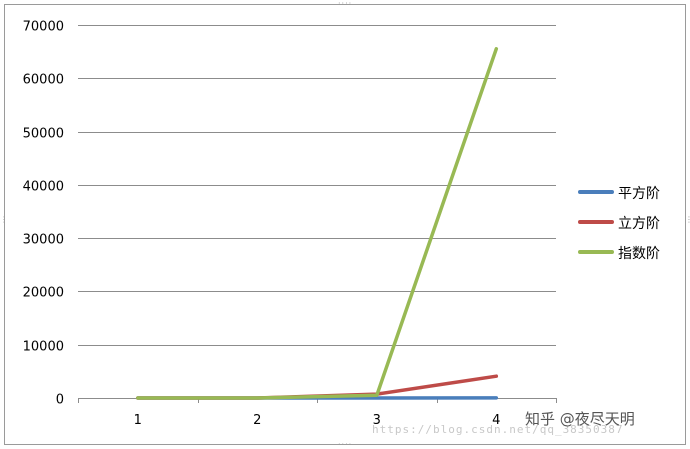 The image size is (690, 449). Describe the element at coordinates (377, 420) in the screenshot. I see `x-tick-label: 3` at that location.